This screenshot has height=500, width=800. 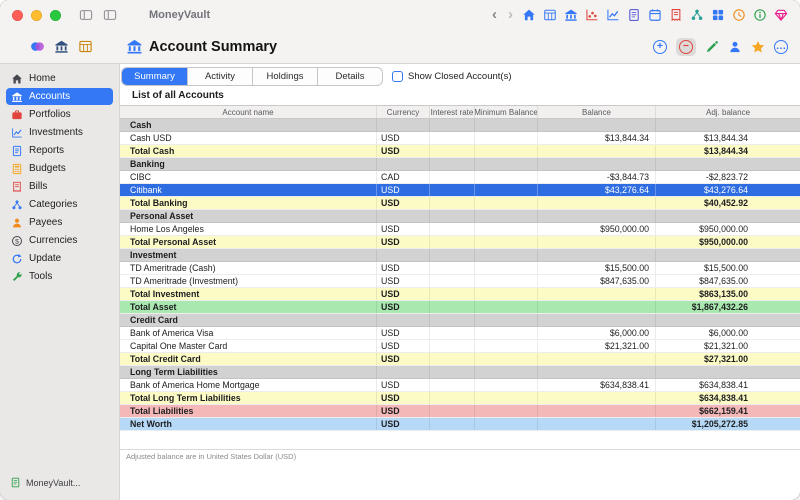 I want to click on cell-account-name: Total Asset, so click(x=153, y=307).